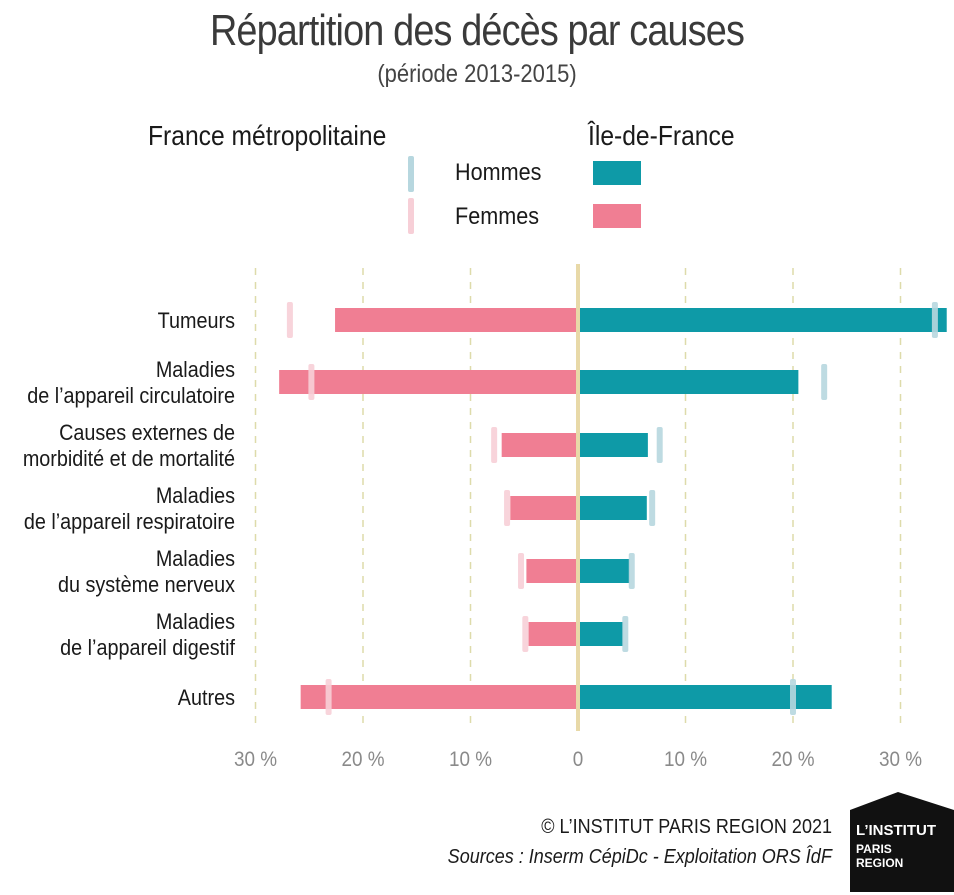  Describe the element at coordinates (578, 759) in the screenshot. I see `x-tick-label: 0` at that location.